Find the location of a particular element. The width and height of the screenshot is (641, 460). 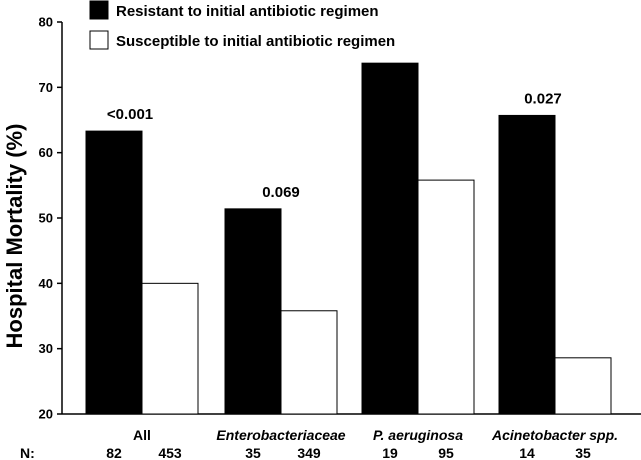

y-tick-label: 70 is located at coordinates (46, 87).